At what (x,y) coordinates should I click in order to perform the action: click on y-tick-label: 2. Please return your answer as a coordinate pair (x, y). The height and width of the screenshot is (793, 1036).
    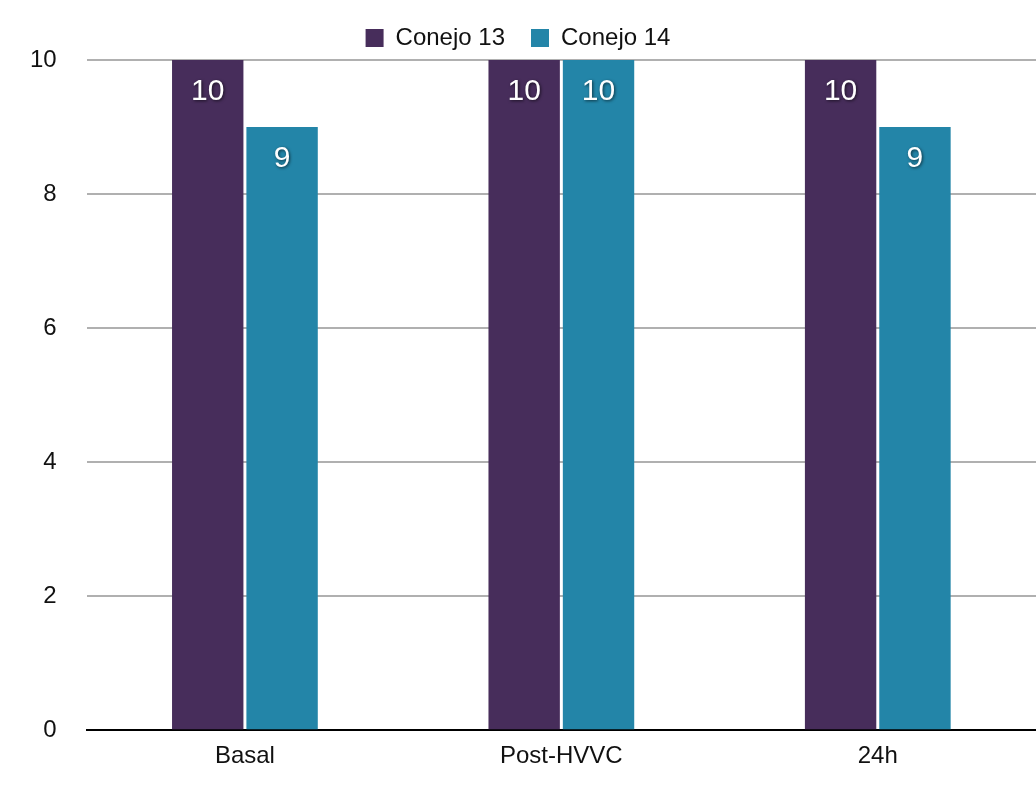
    Looking at the image, I should click on (50, 594).